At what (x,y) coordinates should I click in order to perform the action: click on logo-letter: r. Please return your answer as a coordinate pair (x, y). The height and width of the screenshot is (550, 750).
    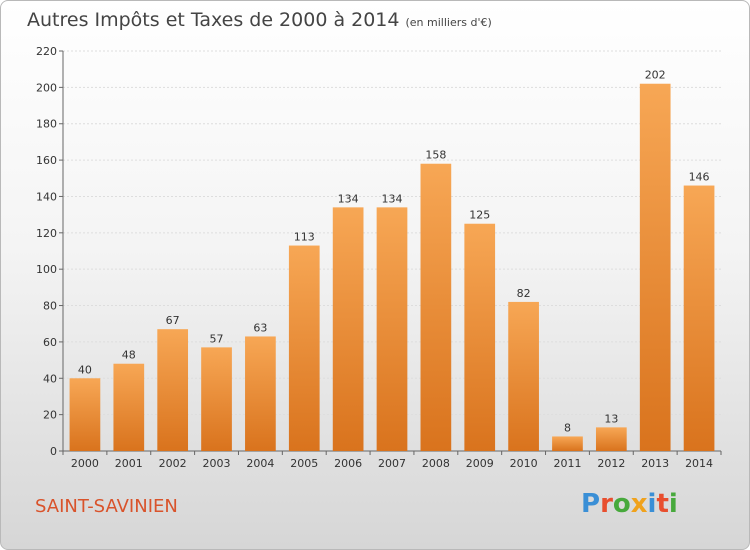
    Looking at the image, I should click on (606, 504).